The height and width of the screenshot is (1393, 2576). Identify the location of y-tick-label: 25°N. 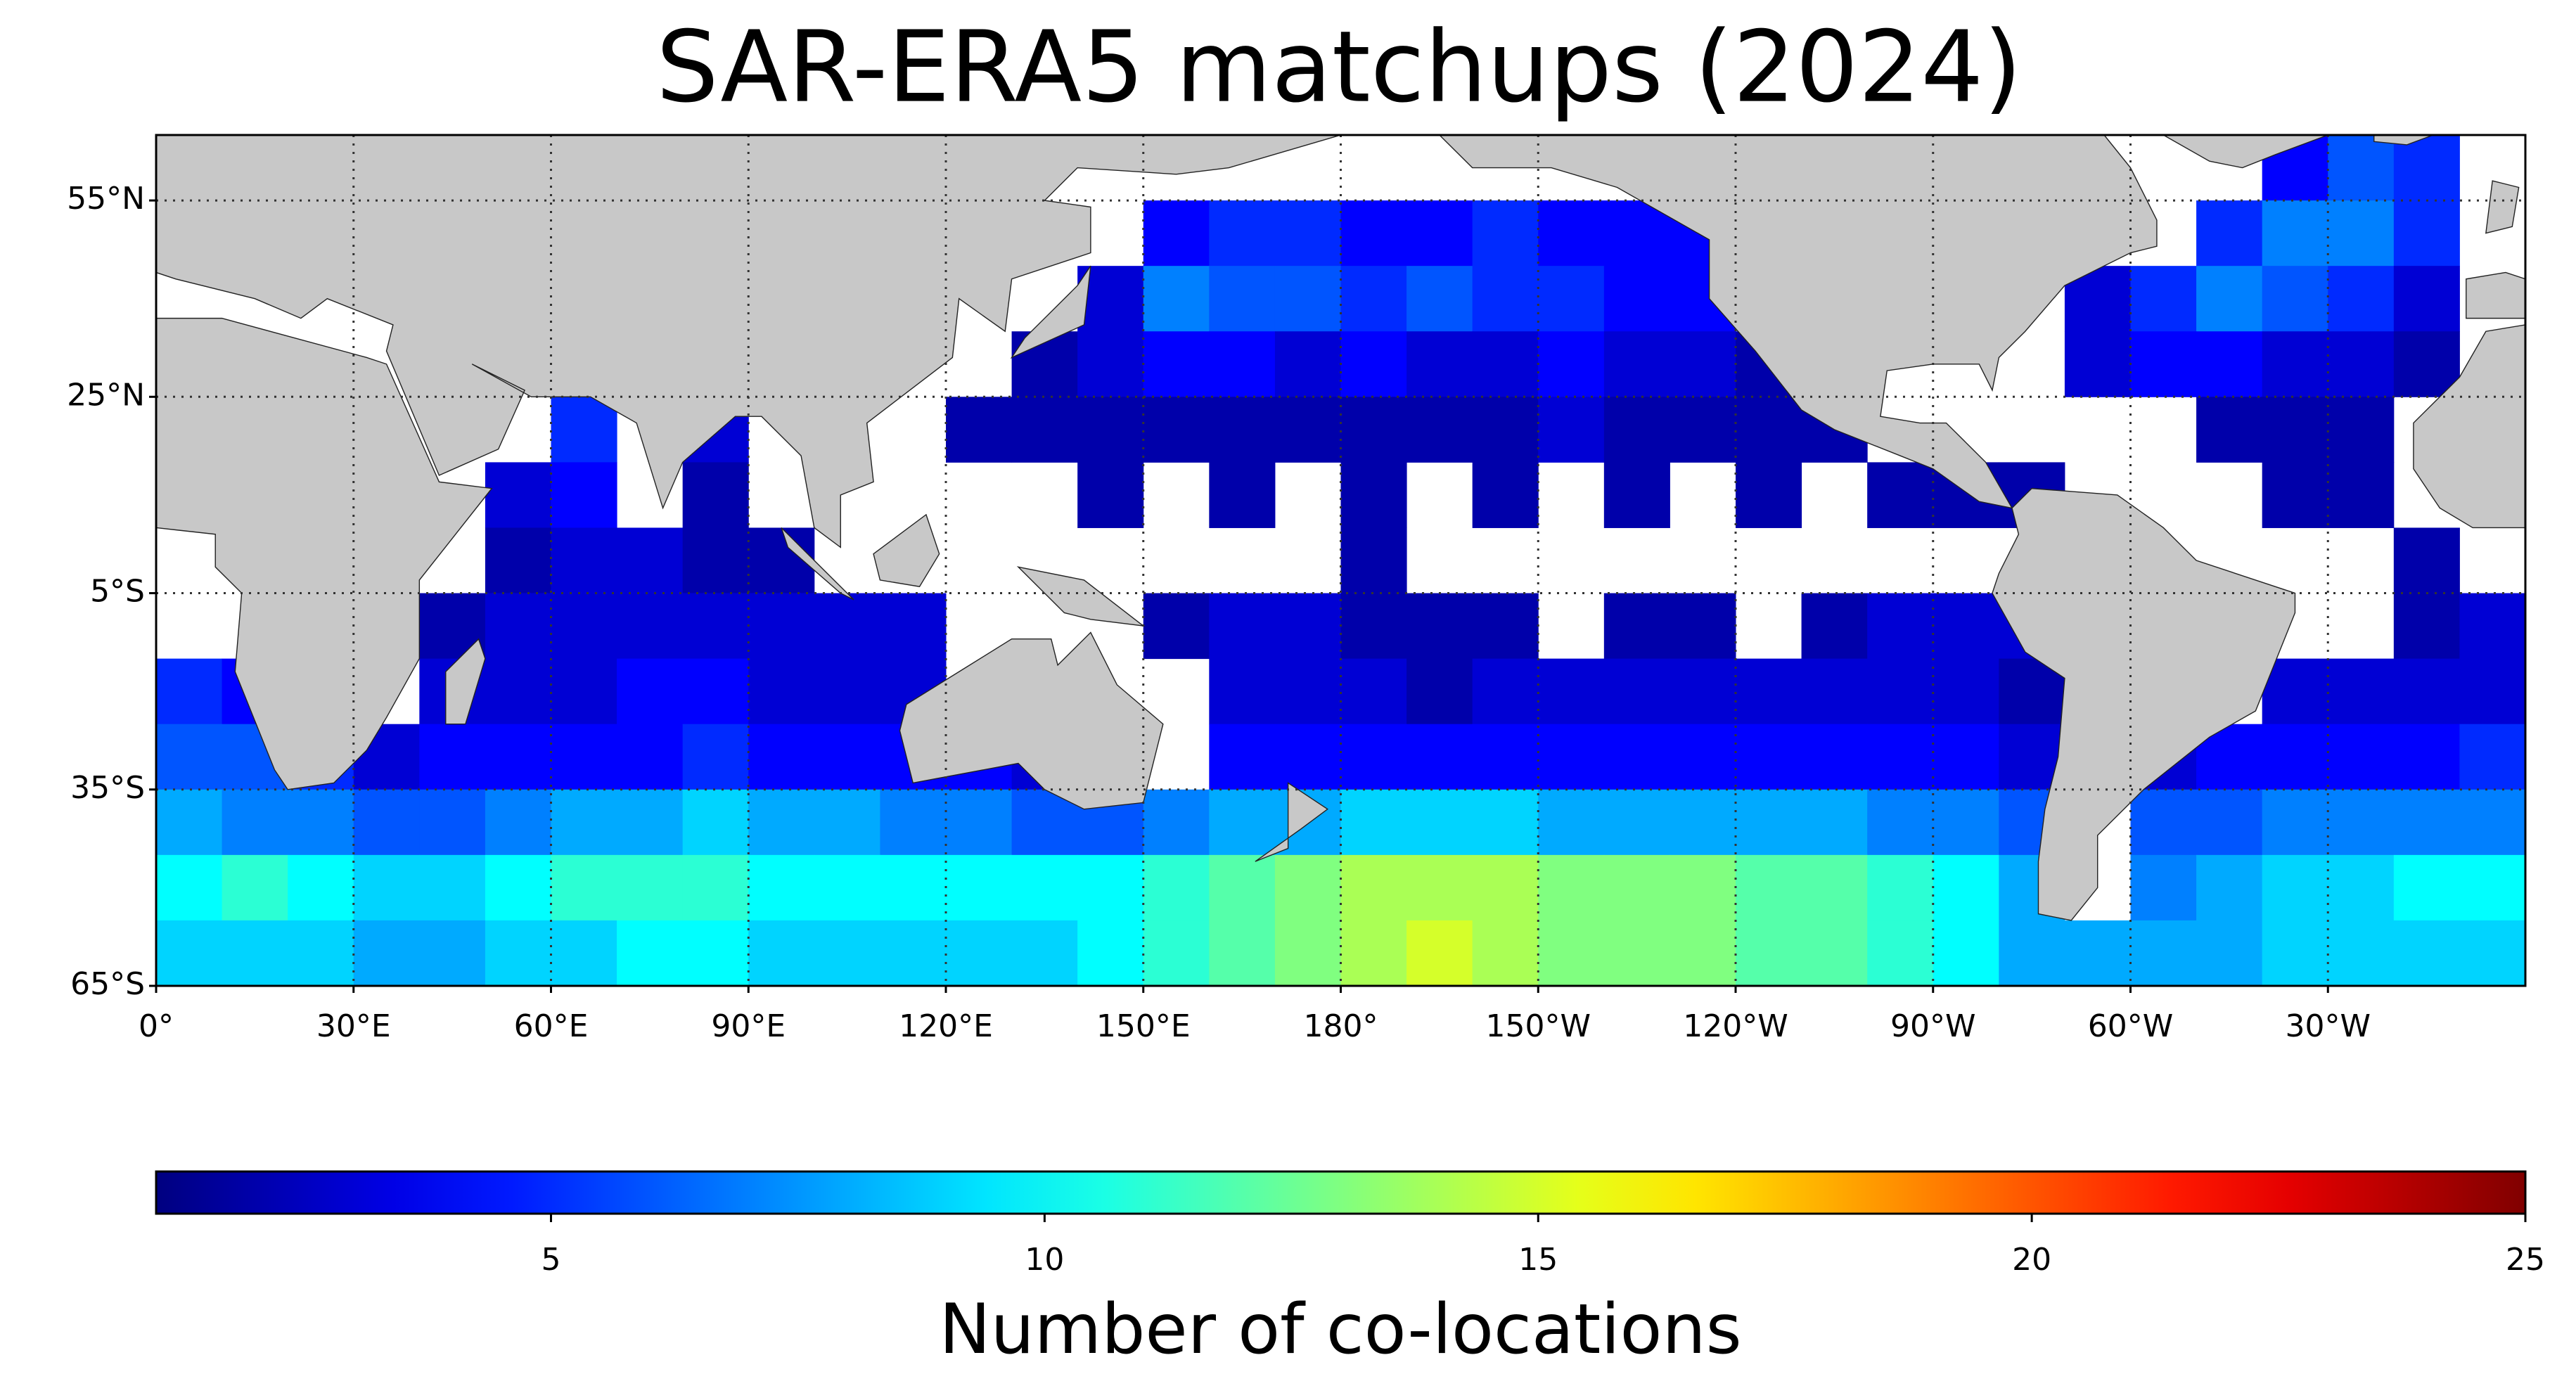
(106, 395).